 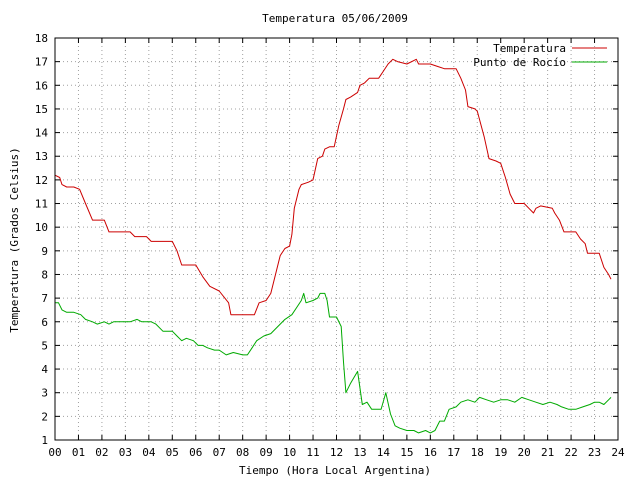 What do you see at coordinates (78, 452) in the screenshot?
I see `x-tick-label: 01` at bounding box center [78, 452].